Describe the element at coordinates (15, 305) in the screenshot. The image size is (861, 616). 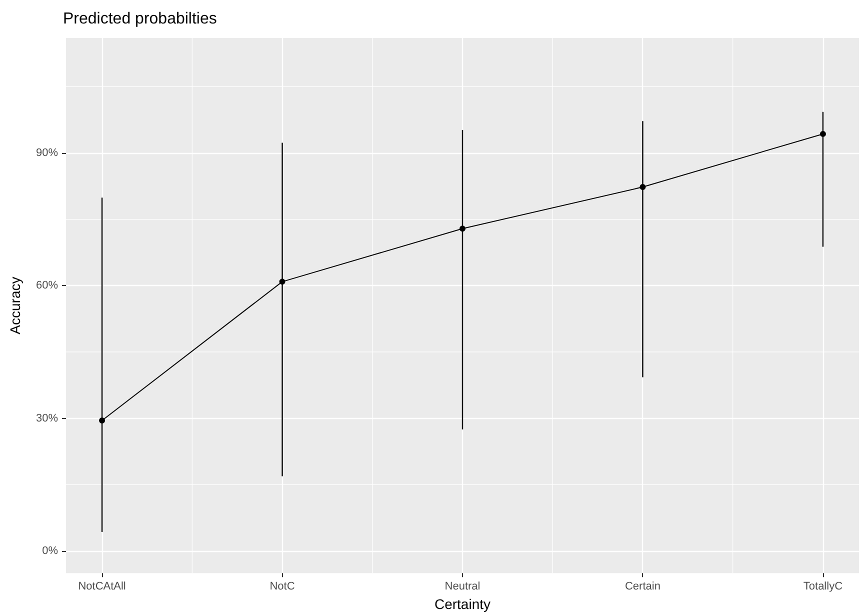
I see `y-axis-title: Accuracy` at that location.